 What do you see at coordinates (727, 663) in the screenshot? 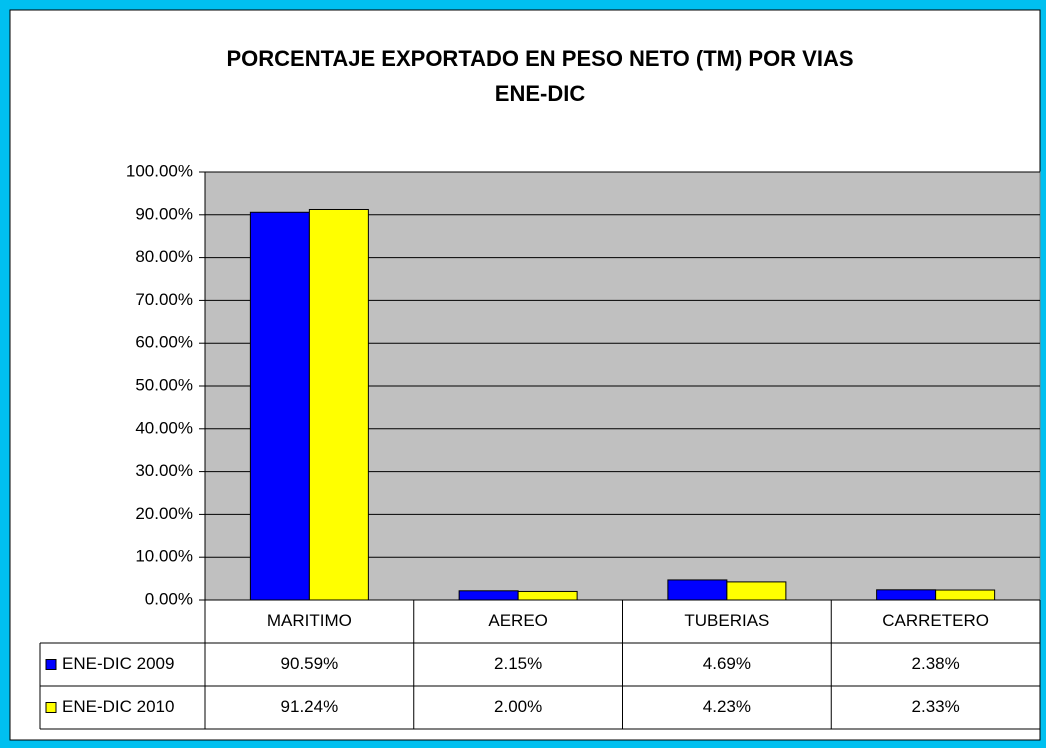
I see `table-cell: 4.69%` at bounding box center [727, 663].